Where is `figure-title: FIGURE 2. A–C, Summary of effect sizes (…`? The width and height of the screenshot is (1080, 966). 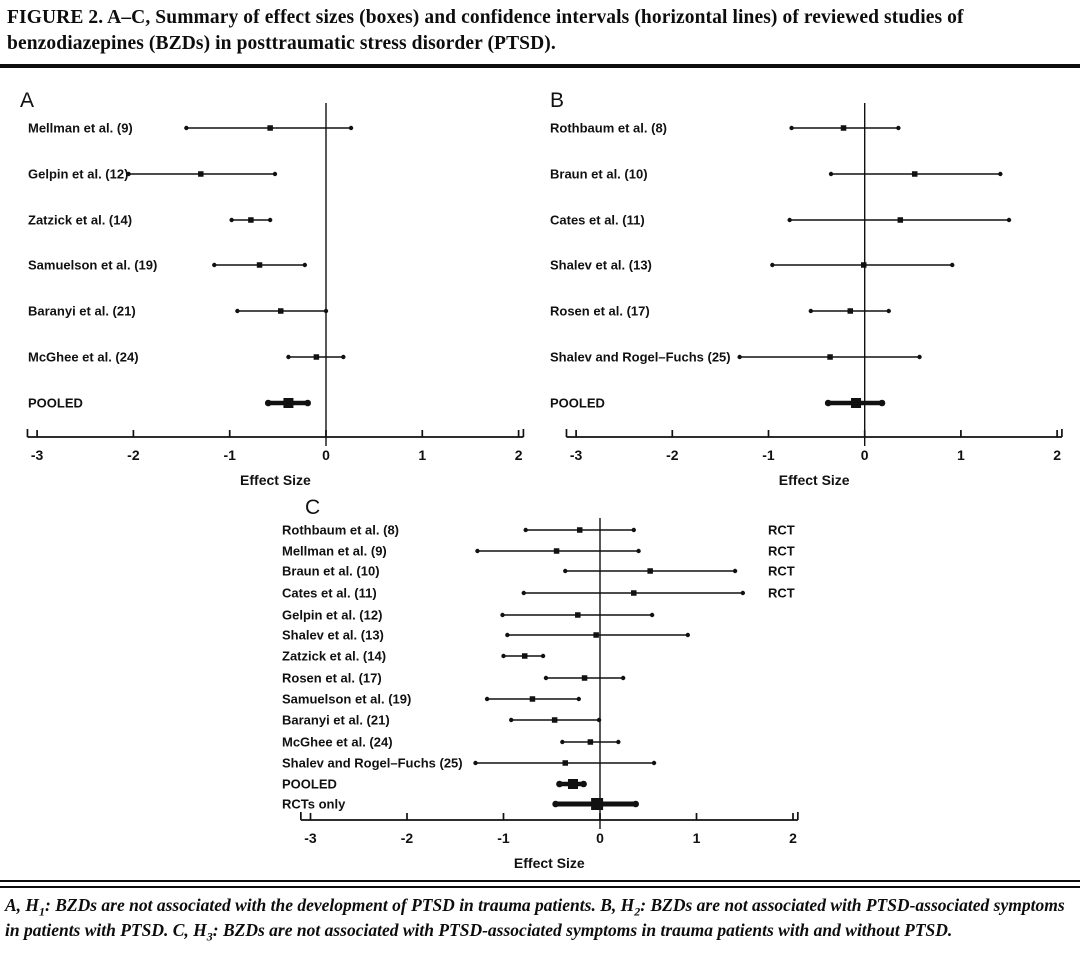 figure-title: FIGURE 2. A–C, Summary of effect sizes (… is located at coordinates (485, 31).